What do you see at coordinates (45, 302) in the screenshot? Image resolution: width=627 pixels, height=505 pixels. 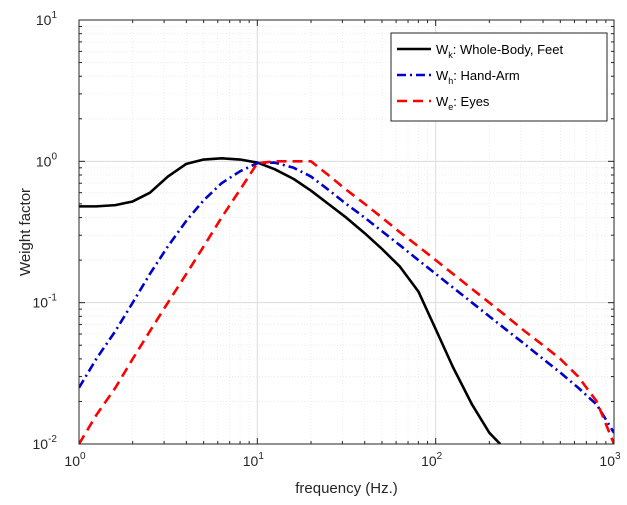 I see `y-tick-label: 10⁻¹` at bounding box center [45, 302].